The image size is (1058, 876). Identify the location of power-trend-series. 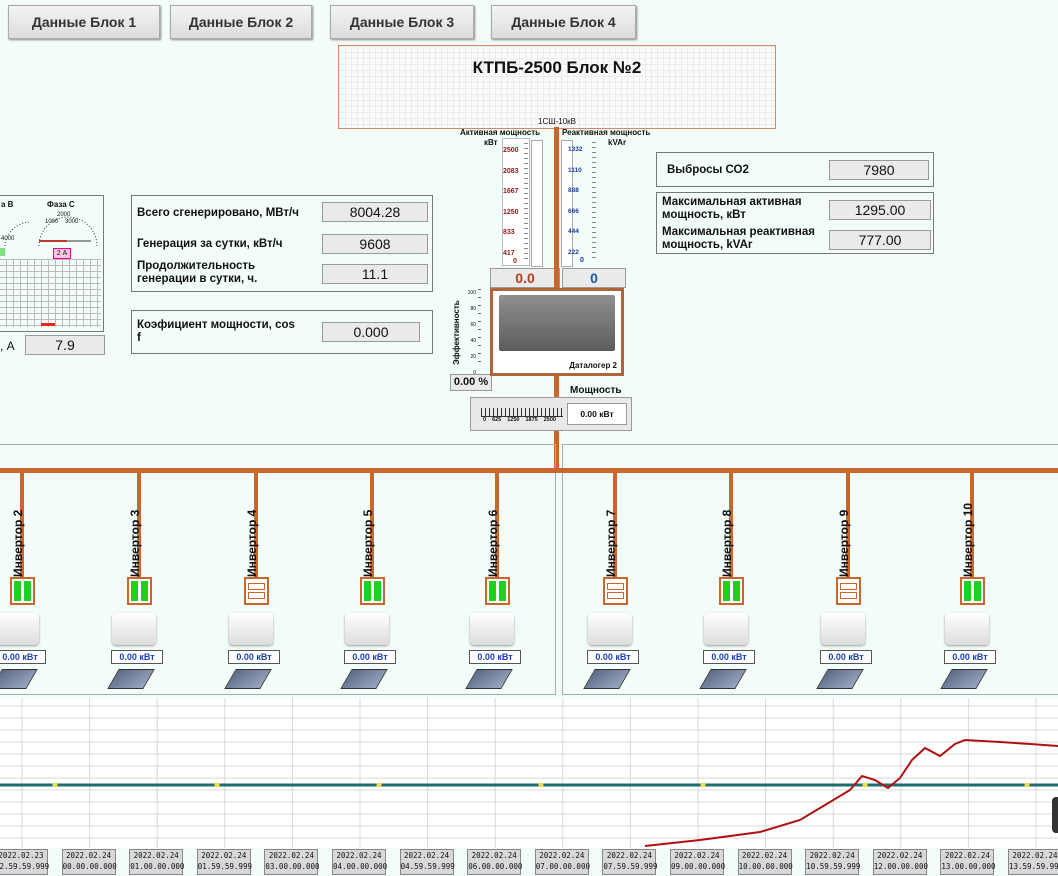
(851, 792).